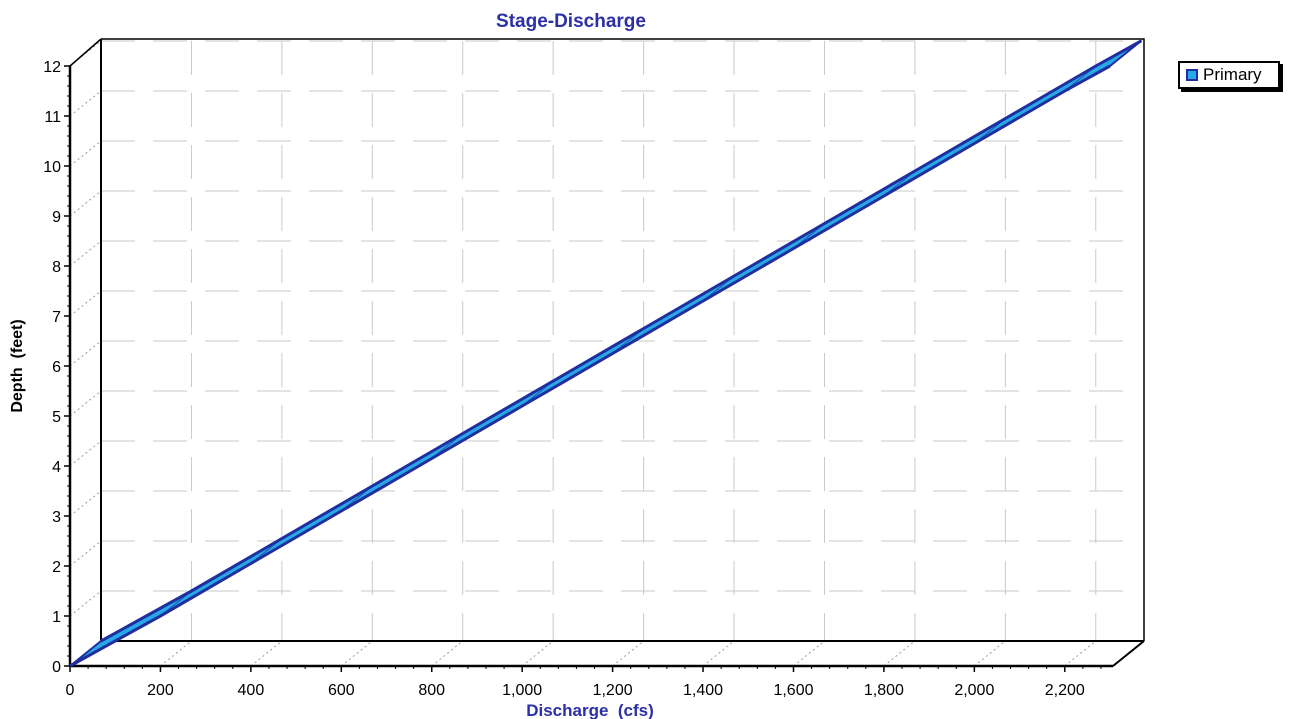  What do you see at coordinates (52, 117) in the screenshot?
I see `y-tick-label: 11` at bounding box center [52, 117].